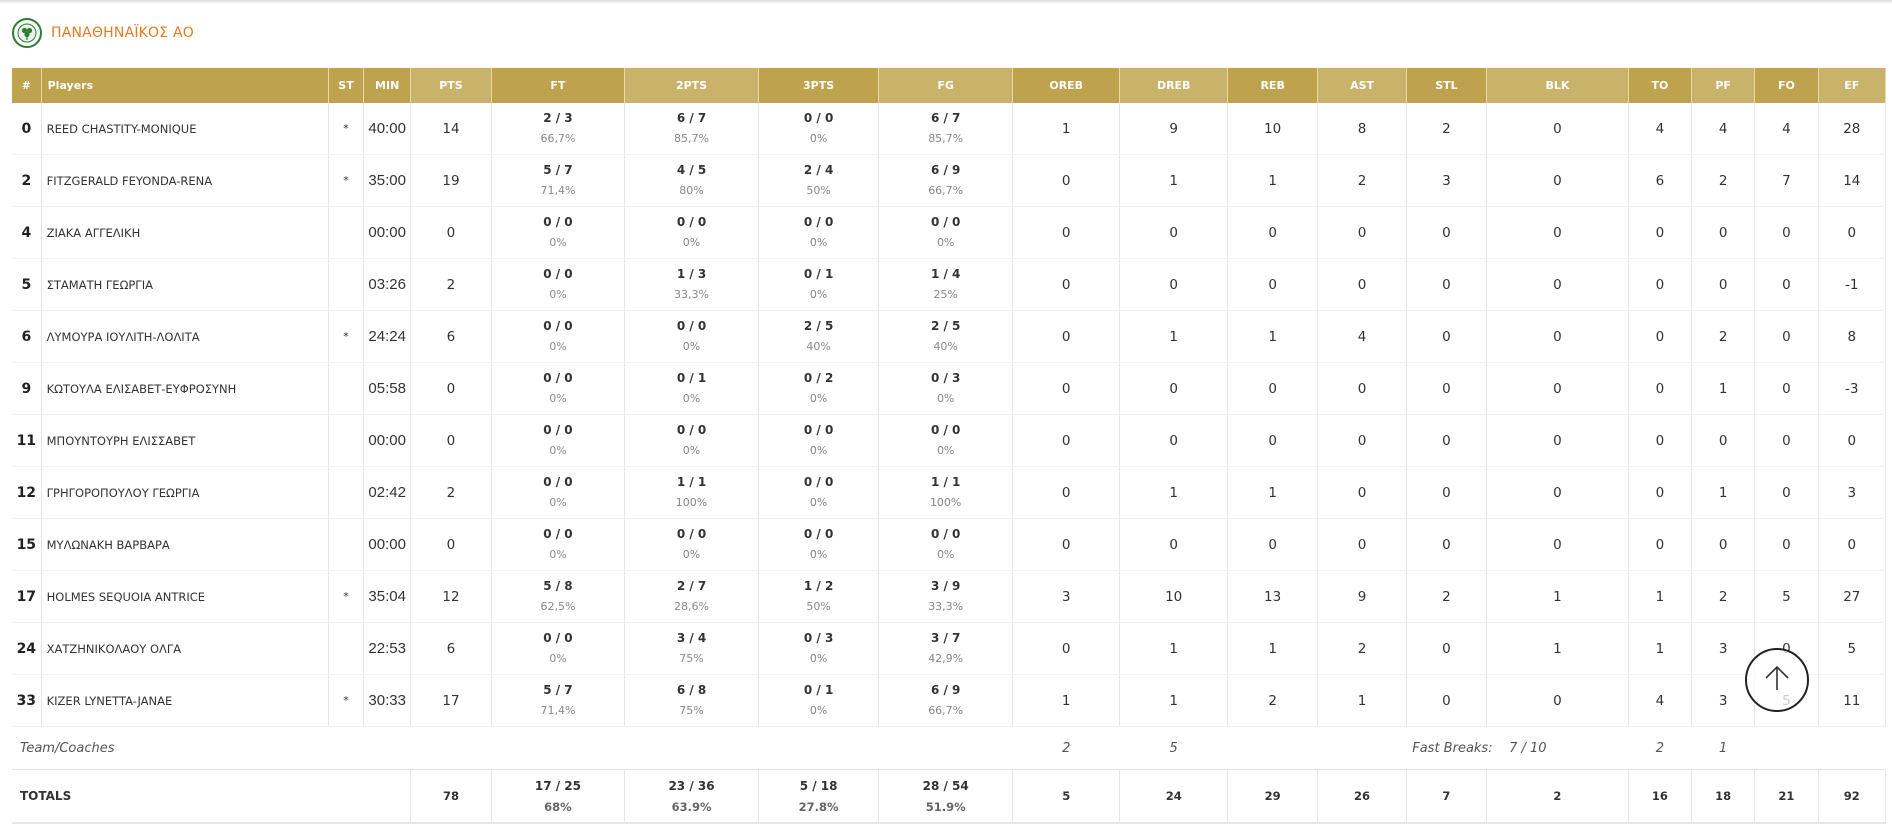 This screenshot has width=1892, height=824. Describe the element at coordinates (945, 806) in the screenshot. I see `totals-fg-pct: 51.9%` at that location.